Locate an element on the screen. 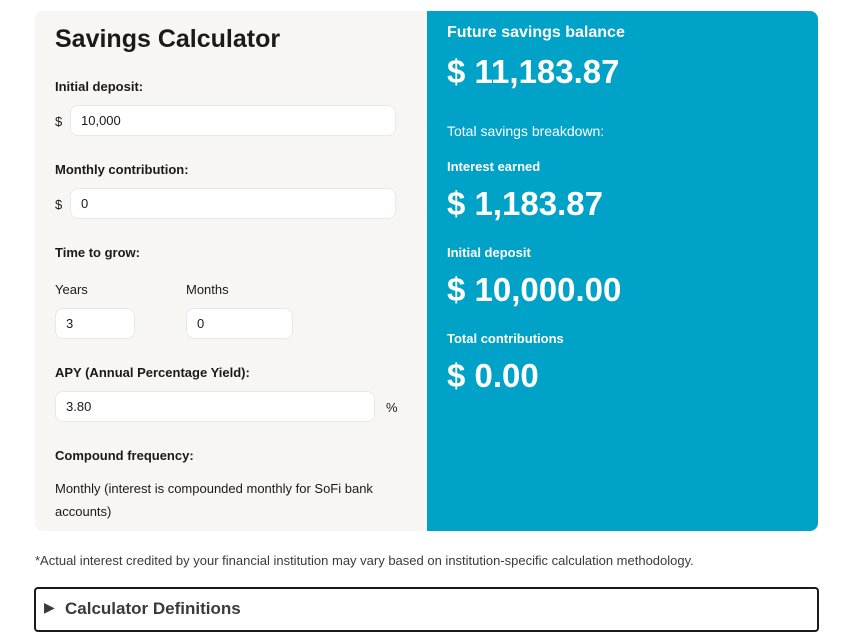 This screenshot has height=638, width=848. initial-deposit-result-value: $ 10,000.00 is located at coordinates (534, 289).